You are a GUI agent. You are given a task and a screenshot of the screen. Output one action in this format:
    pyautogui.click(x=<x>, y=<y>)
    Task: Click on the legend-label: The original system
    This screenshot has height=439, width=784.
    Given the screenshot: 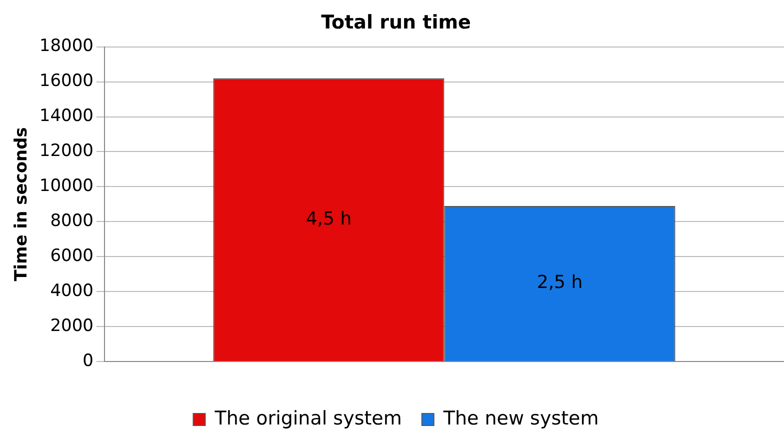 What is the action you would take?
    pyautogui.click(x=308, y=418)
    